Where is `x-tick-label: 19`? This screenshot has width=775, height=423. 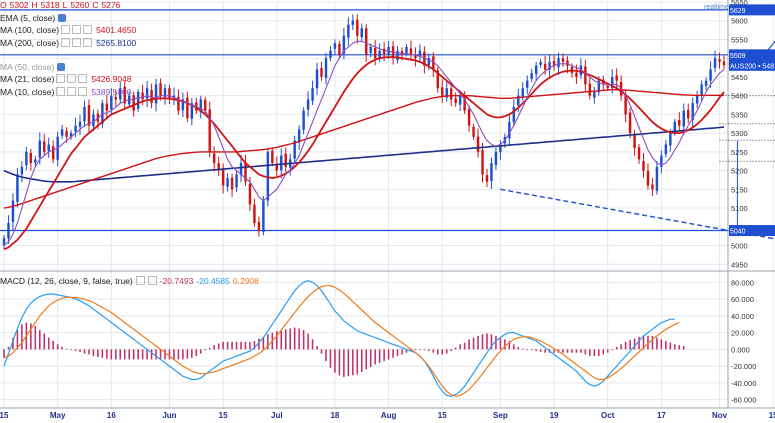 x-tick-label: 19 is located at coordinates (554, 415).